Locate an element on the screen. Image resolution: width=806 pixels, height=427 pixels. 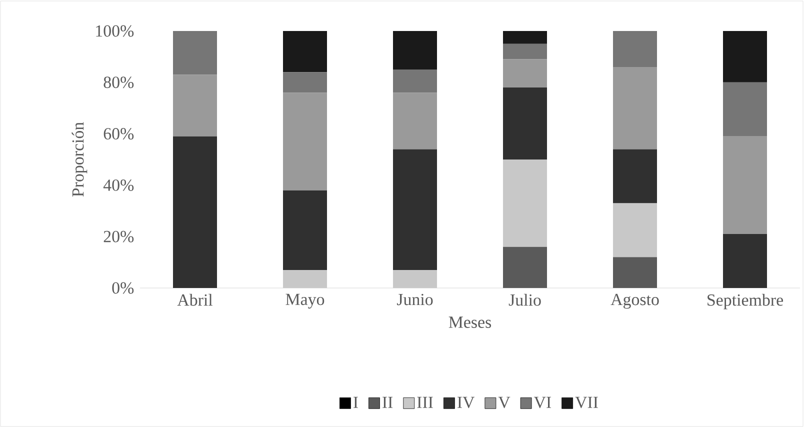
legend-label: VI is located at coordinates (543, 402).